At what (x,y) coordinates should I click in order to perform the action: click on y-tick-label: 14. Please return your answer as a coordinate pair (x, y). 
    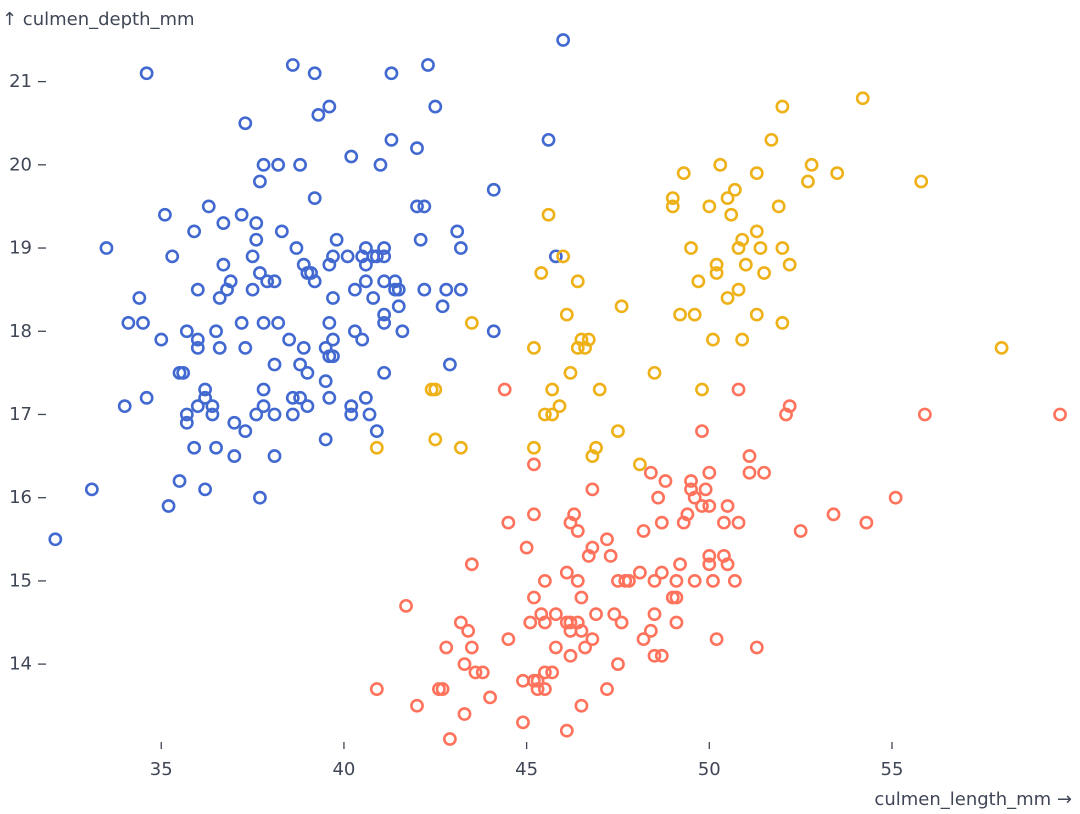
    Looking at the image, I should click on (20, 664).